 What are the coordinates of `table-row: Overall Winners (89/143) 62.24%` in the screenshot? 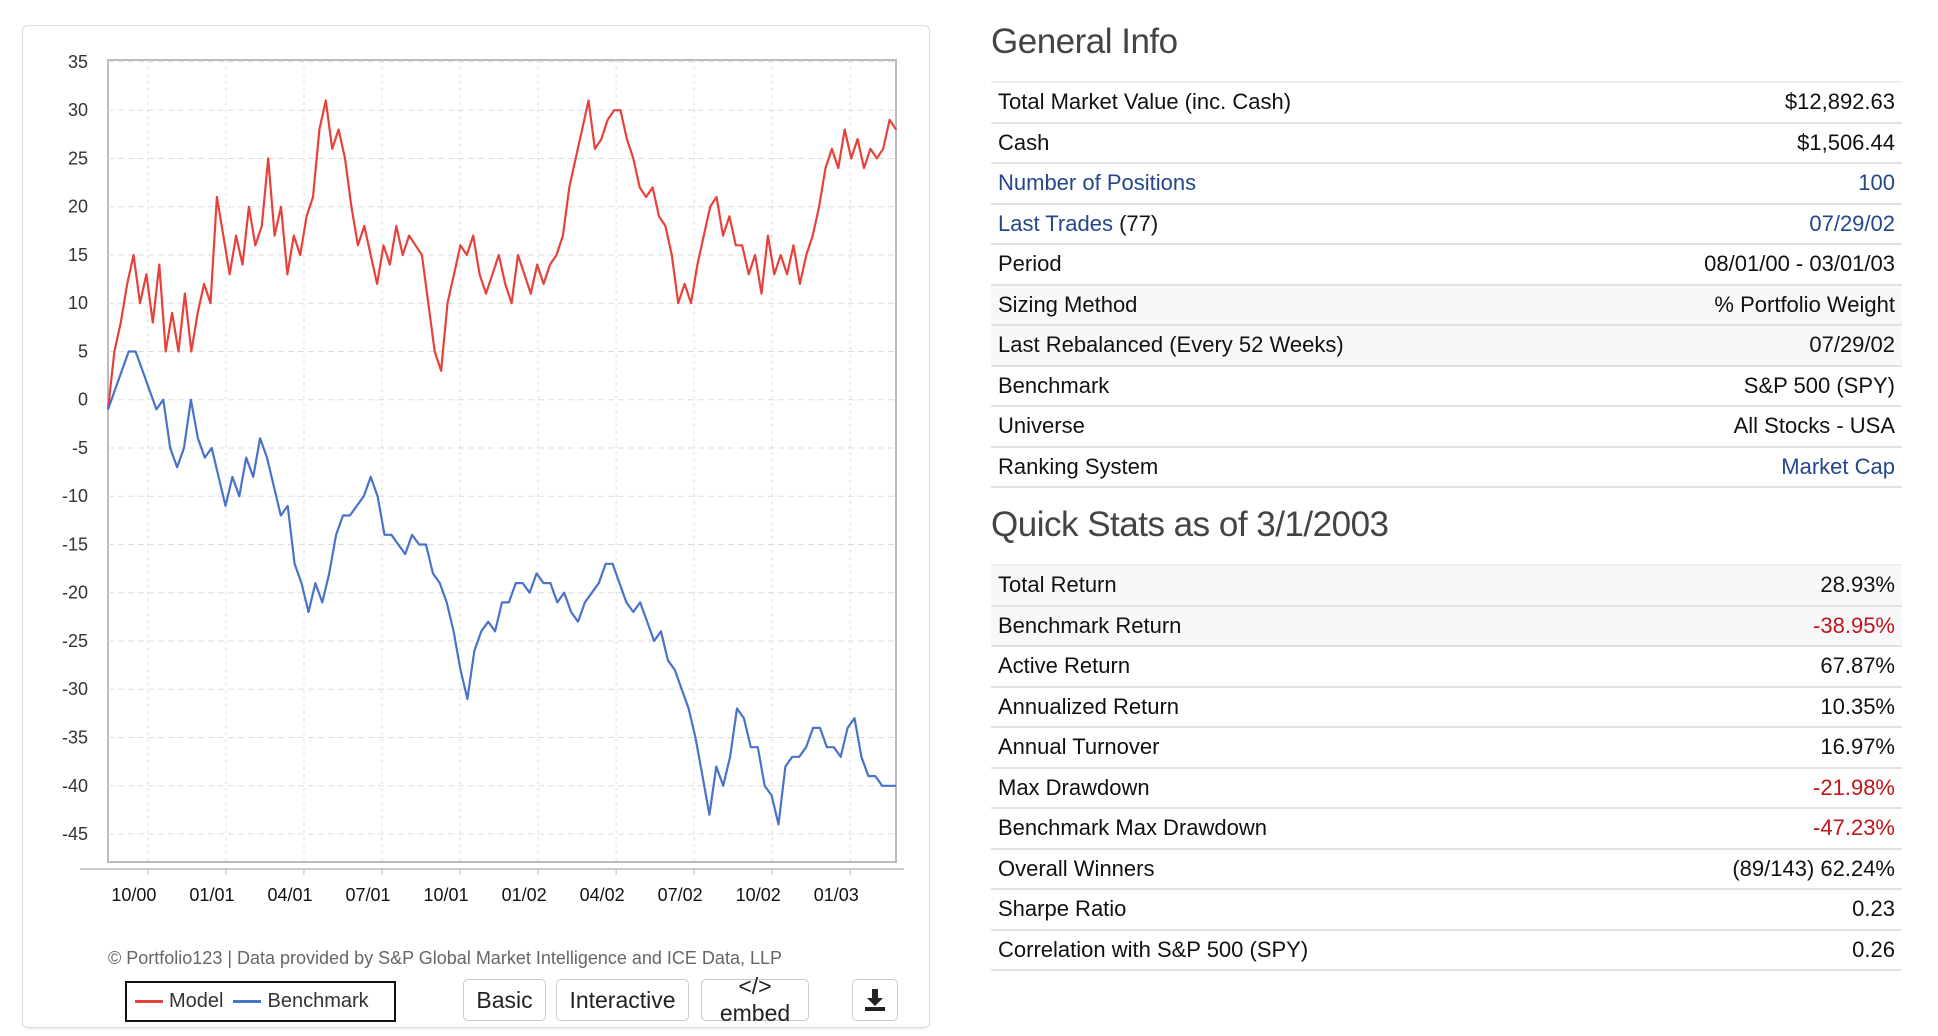 It's located at (1446, 870).